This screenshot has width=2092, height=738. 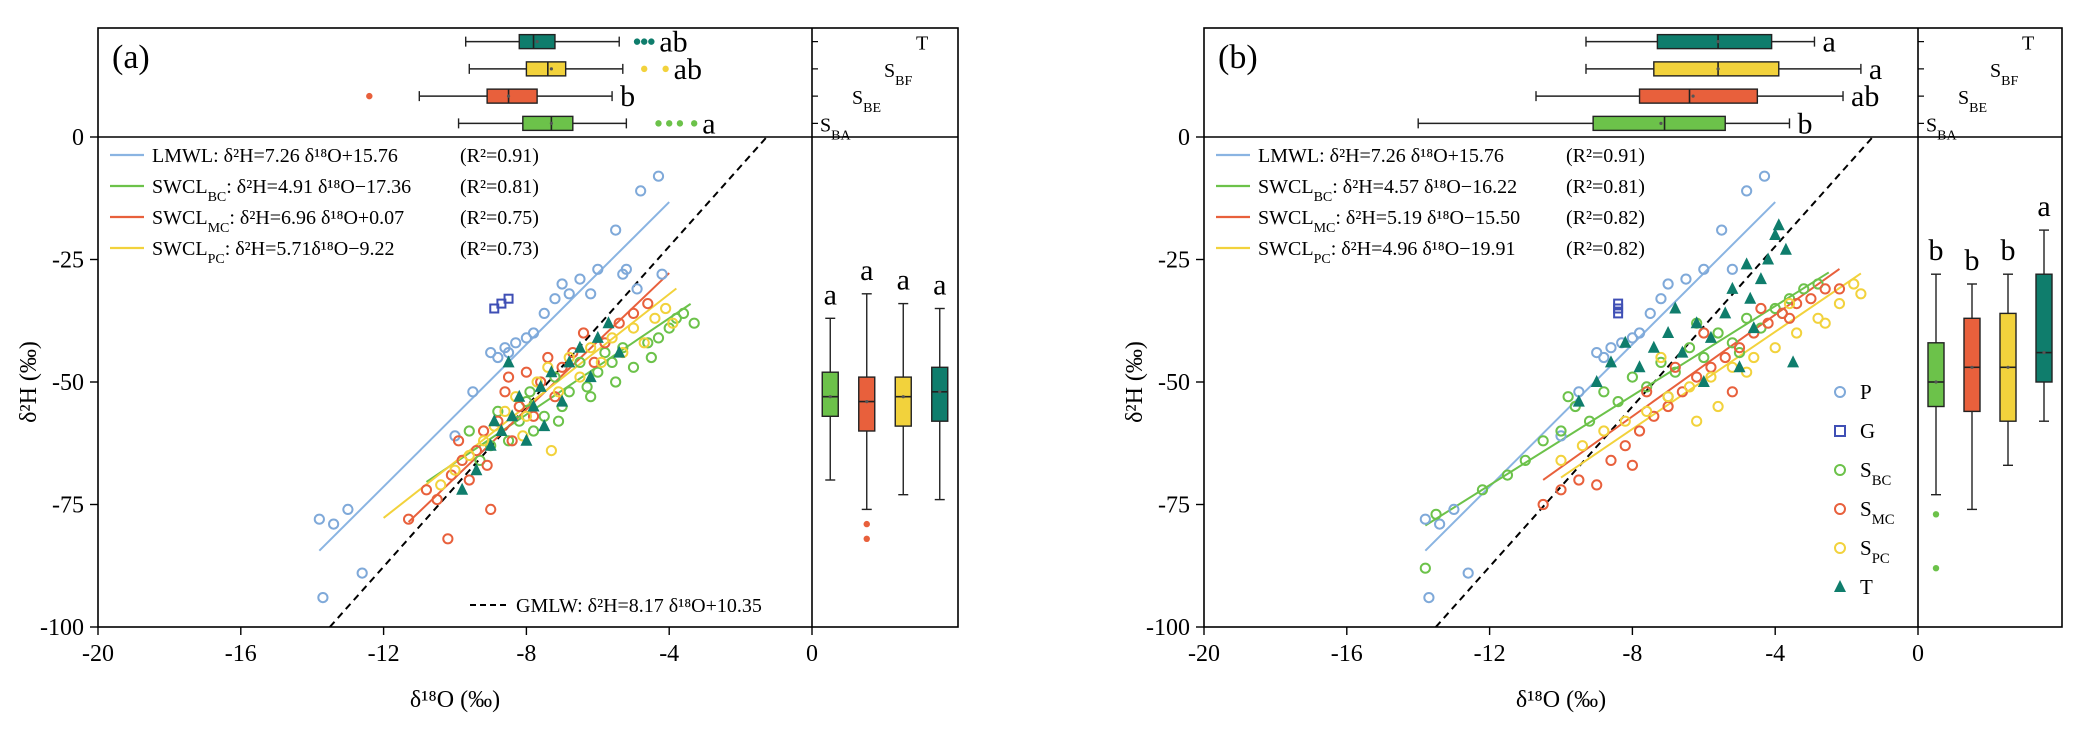 I want to click on legend-label: G, so click(x=1867, y=431).